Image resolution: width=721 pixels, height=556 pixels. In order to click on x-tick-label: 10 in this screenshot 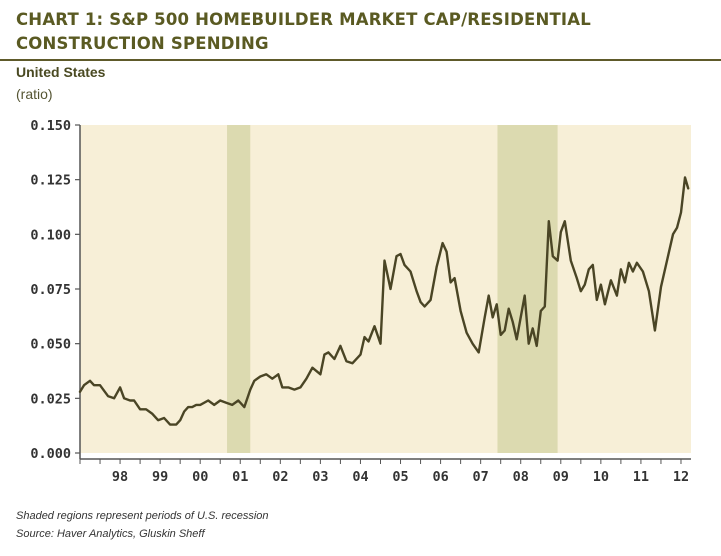, I will do `click(601, 477)`.